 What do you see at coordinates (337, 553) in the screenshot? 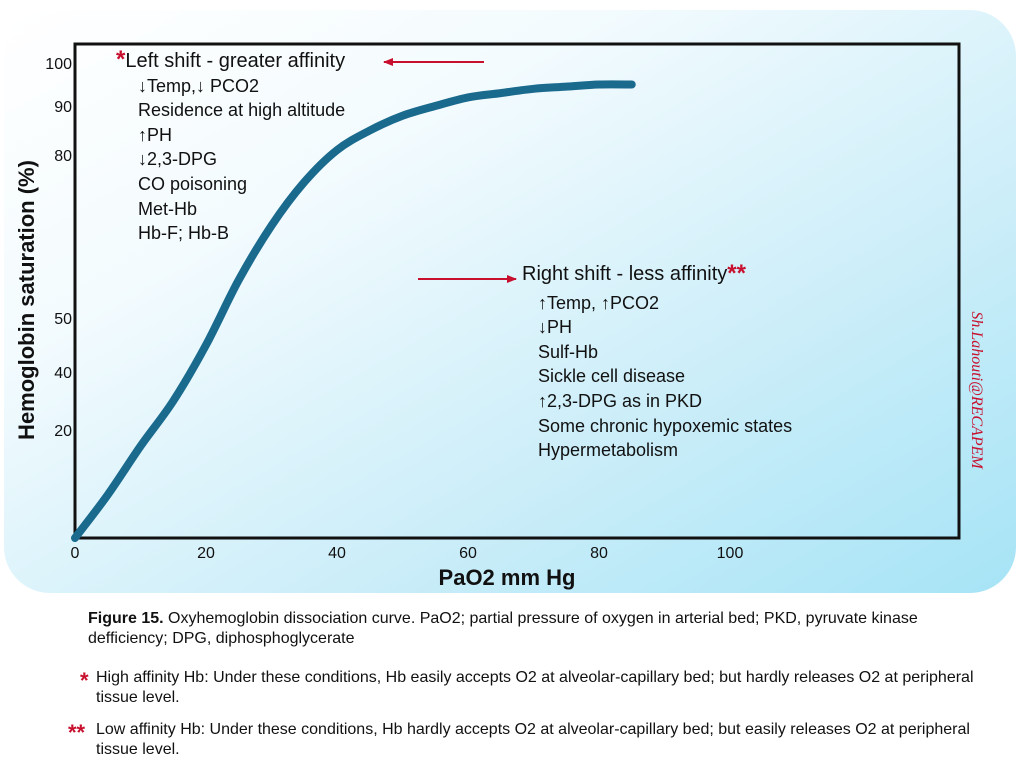
I see `x-tick-label: 40` at bounding box center [337, 553].